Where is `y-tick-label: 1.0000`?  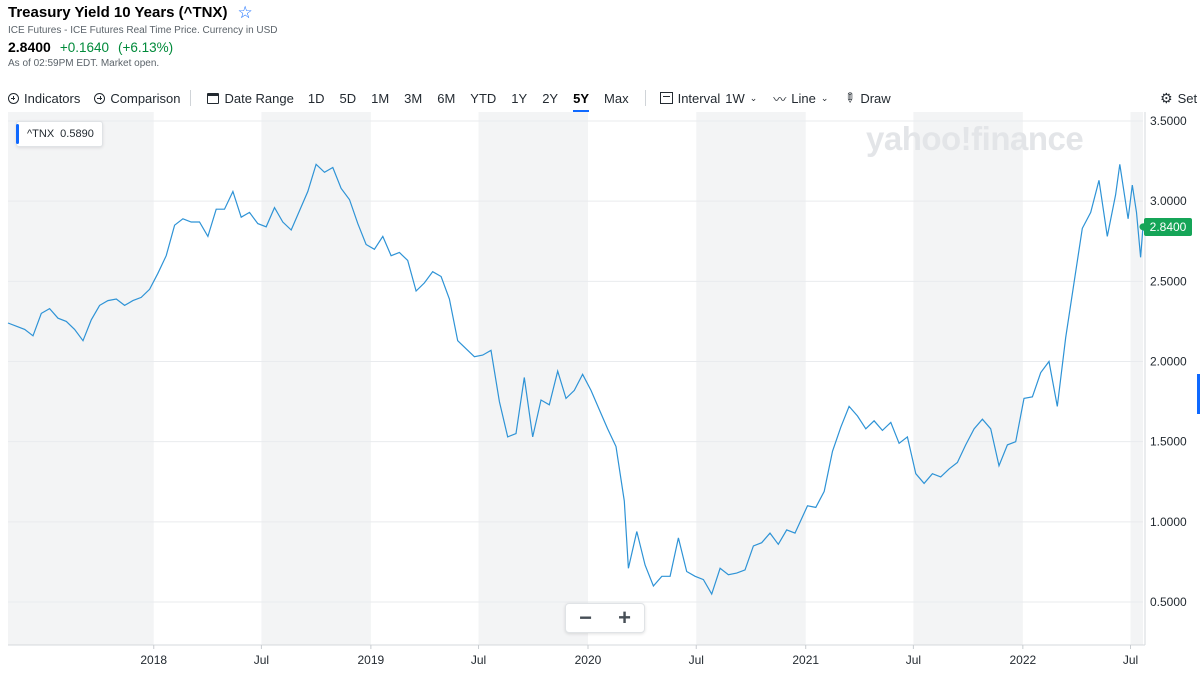 y-tick-label: 1.0000 is located at coordinates (1168, 522).